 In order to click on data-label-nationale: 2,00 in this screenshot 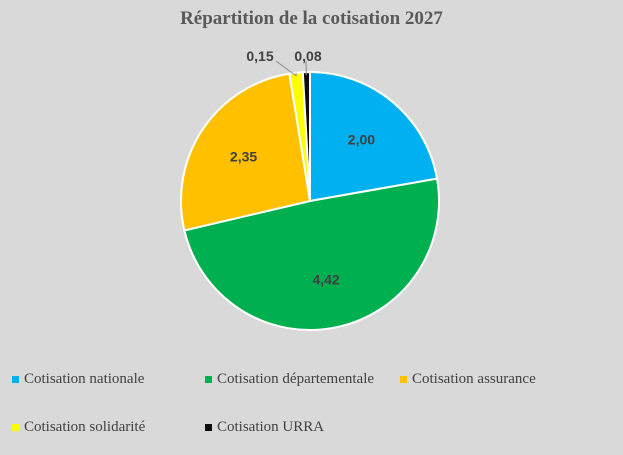, I will do `click(361, 140)`.